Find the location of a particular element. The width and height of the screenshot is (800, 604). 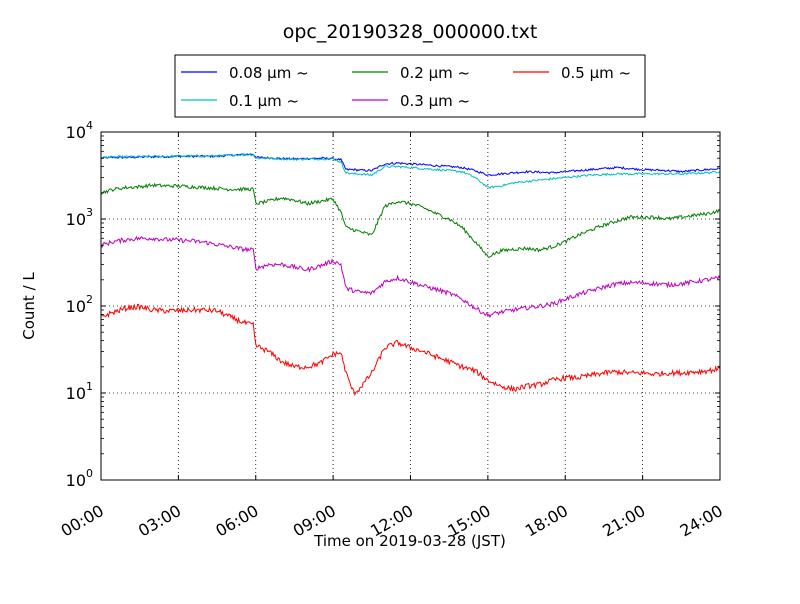

legend-box is located at coordinates (410, 86).